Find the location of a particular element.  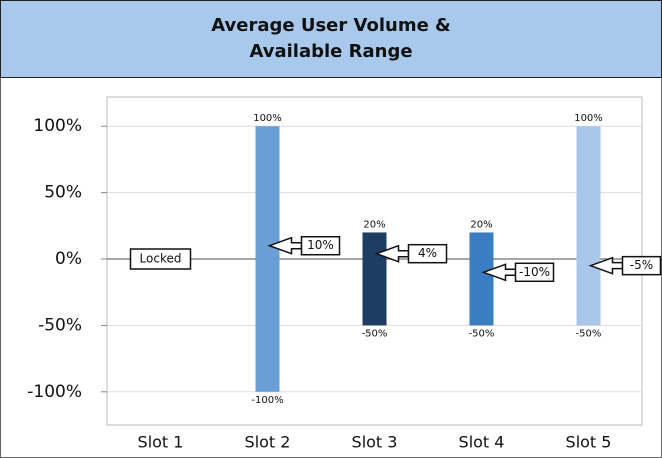

x-tick-label: Slot 4 is located at coordinates (482, 442).